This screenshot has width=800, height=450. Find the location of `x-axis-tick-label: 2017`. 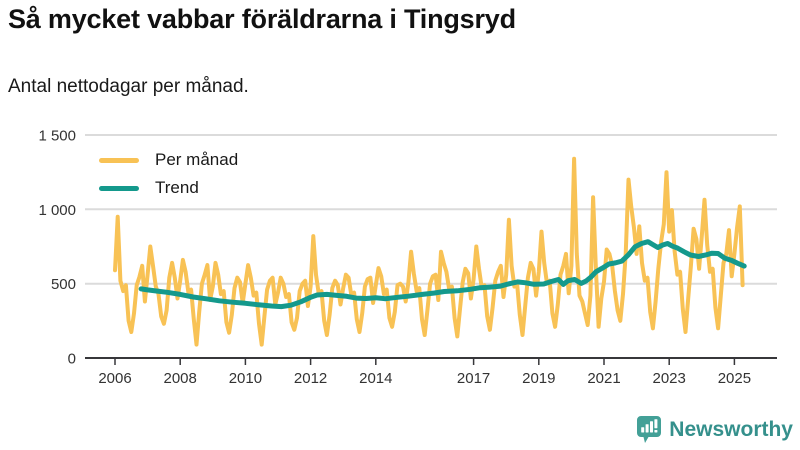

x-axis-tick-label: 2017 is located at coordinates (473, 378).